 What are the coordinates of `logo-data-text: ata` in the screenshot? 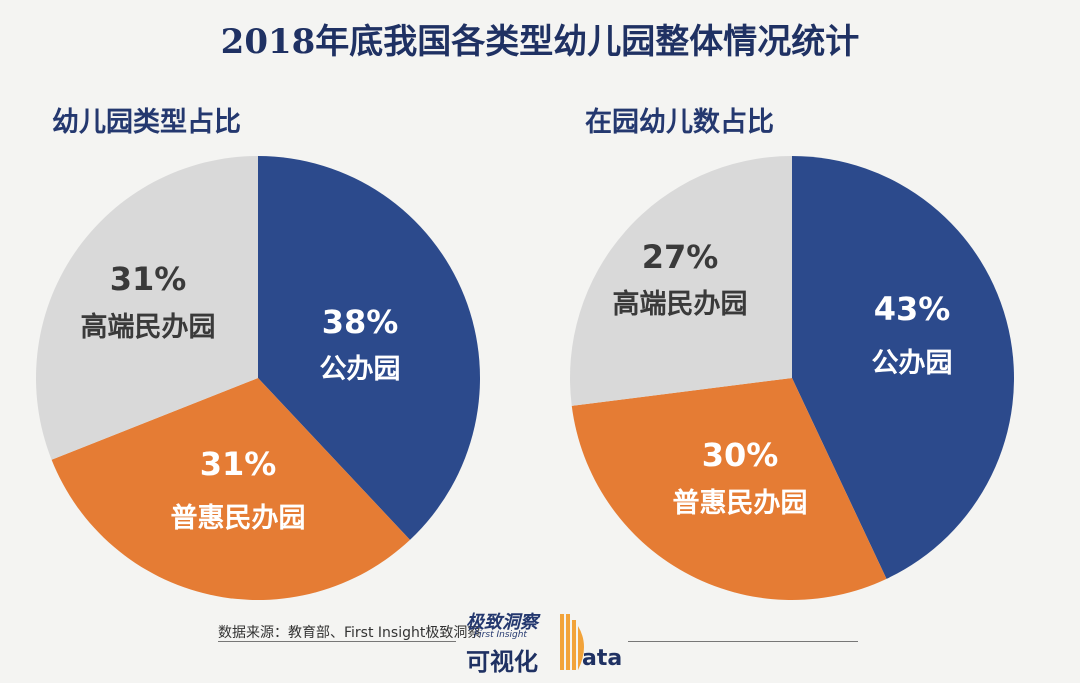 It's located at (602, 658).